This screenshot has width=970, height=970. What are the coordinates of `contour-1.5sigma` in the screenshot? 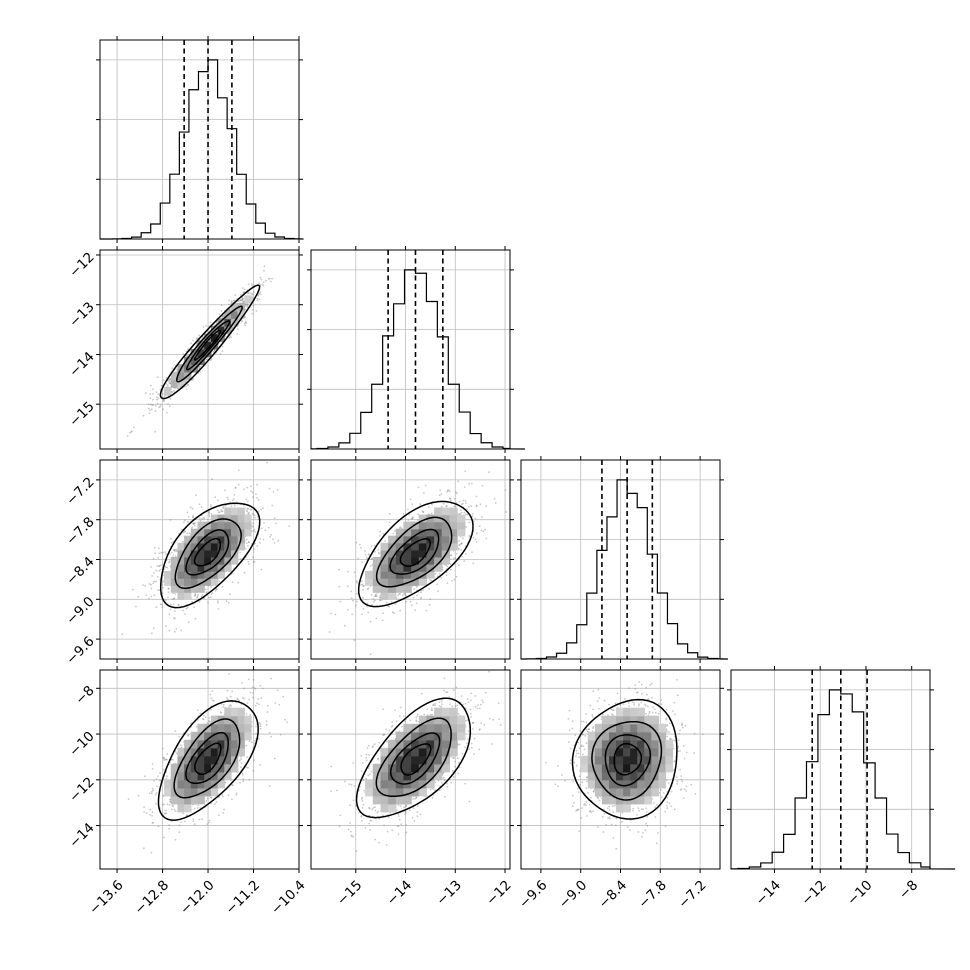 It's located at (208, 345).